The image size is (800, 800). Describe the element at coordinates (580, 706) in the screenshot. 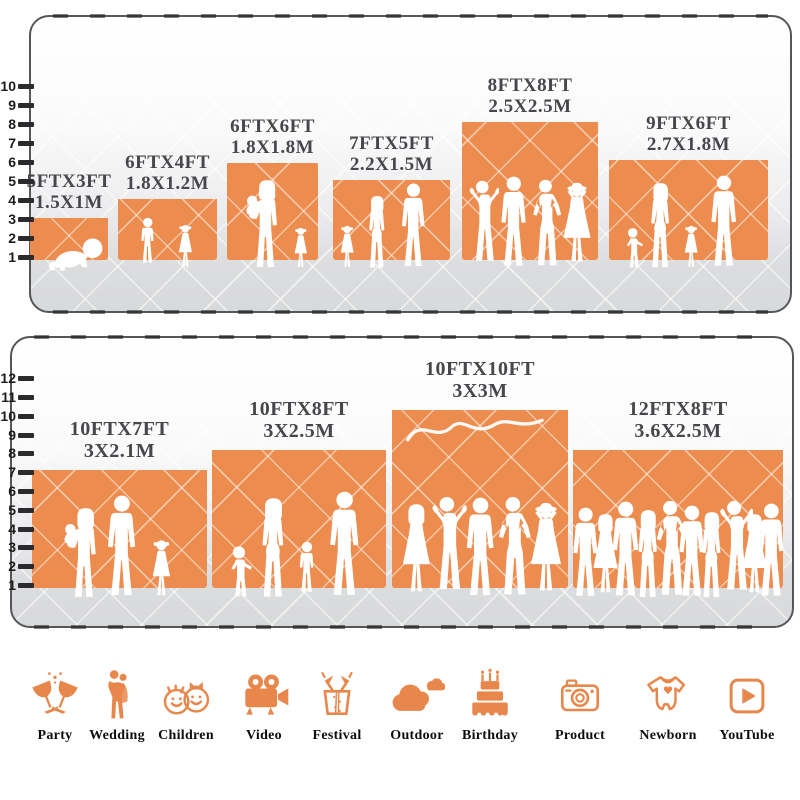

I see `category-product: Product` at that location.